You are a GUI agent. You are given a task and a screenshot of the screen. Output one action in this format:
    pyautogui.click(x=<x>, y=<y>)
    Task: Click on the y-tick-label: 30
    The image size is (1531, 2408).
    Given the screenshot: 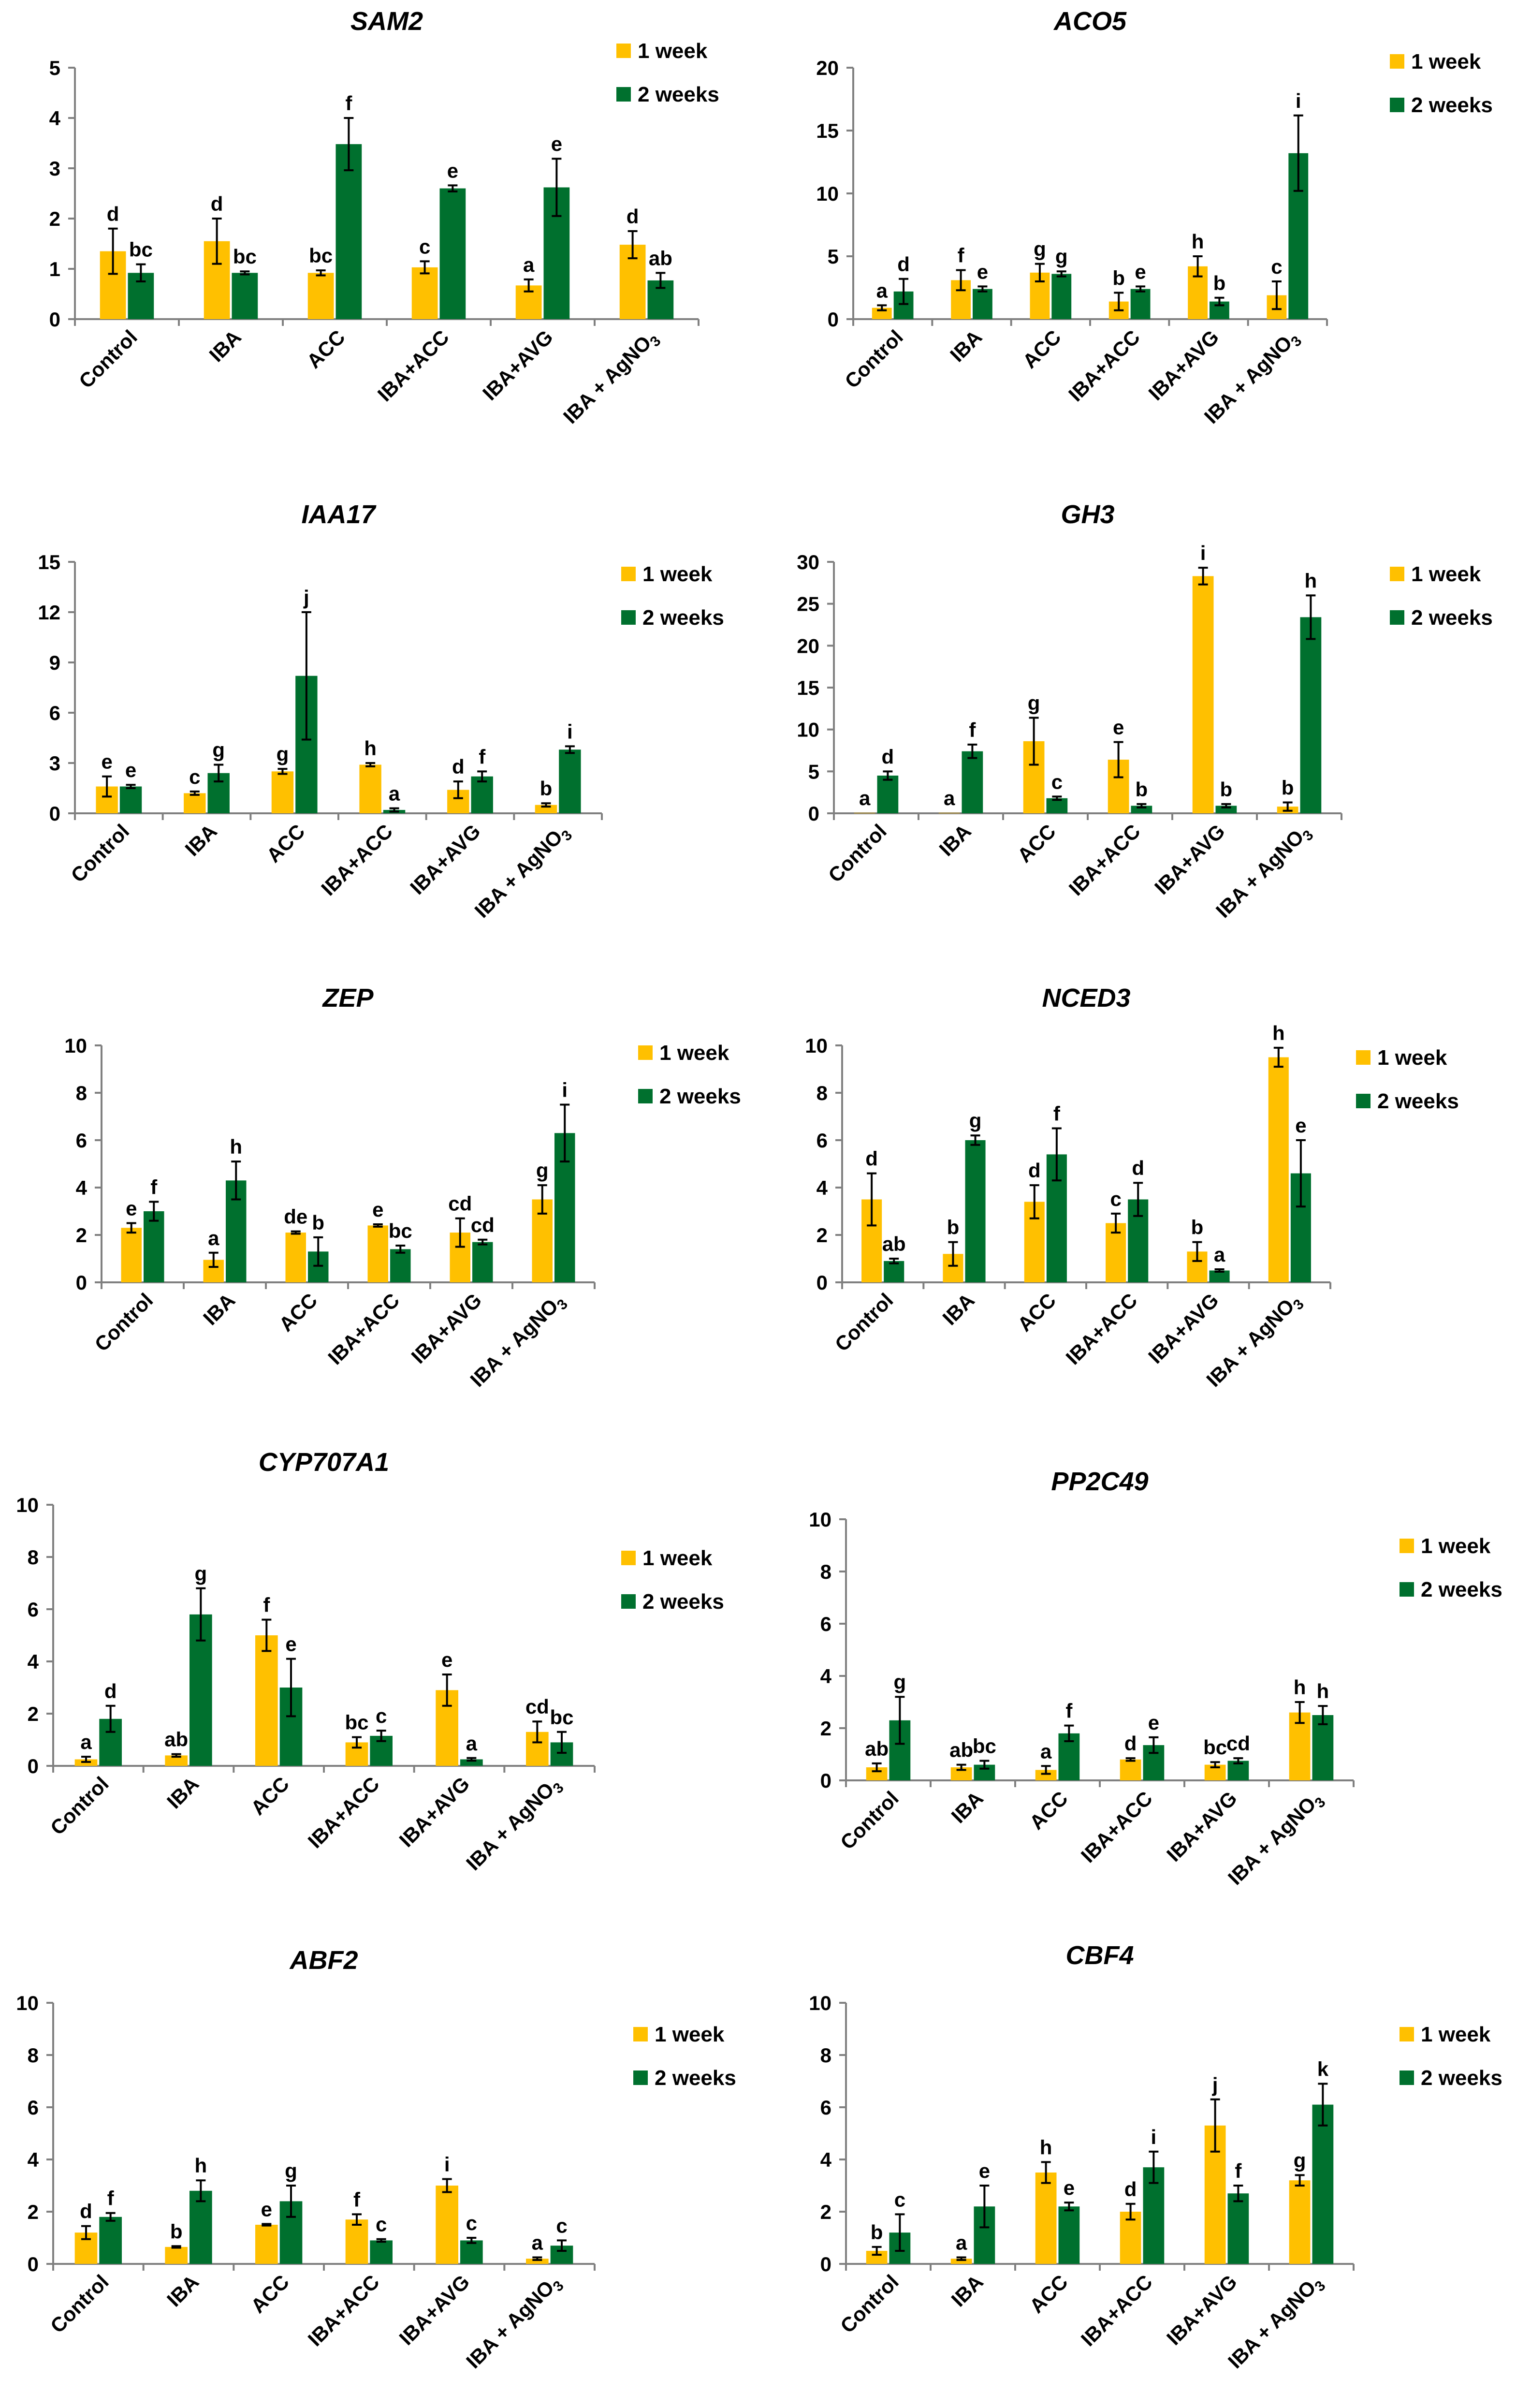 What is the action you would take?
    pyautogui.click(x=808, y=562)
    